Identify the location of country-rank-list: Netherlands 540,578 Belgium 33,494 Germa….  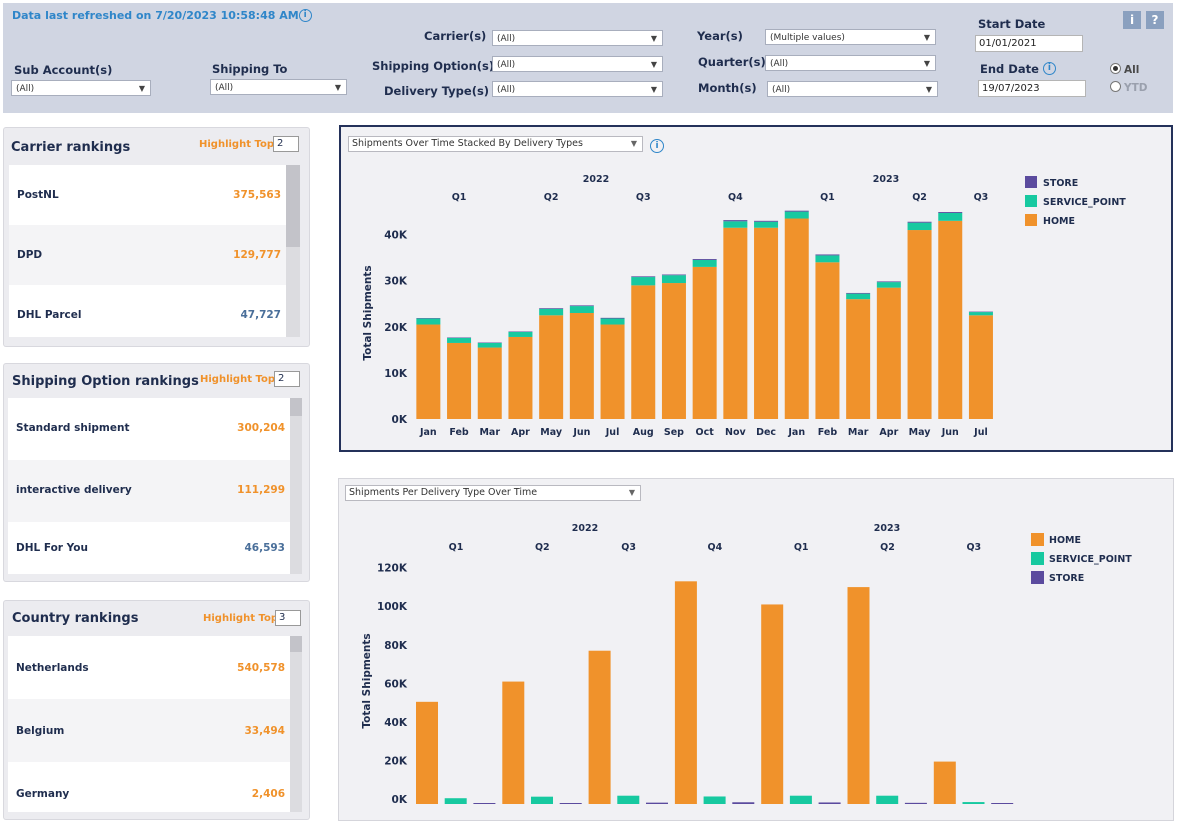
(149, 724).